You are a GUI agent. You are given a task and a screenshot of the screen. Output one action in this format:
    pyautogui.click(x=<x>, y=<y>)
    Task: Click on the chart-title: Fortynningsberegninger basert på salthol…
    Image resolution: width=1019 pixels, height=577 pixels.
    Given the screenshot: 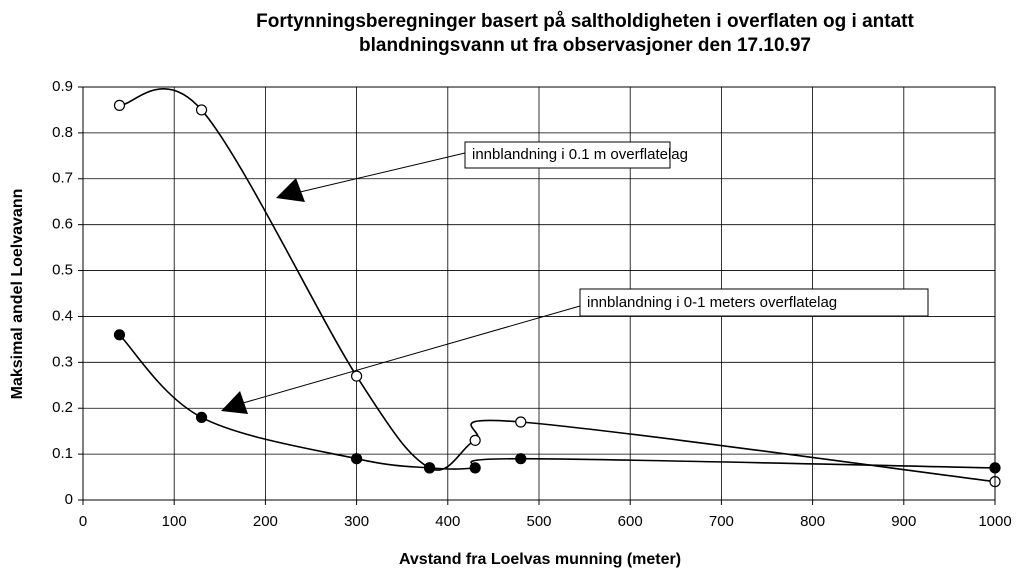 What is the action you would take?
    pyautogui.click(x=585, y=21)
    